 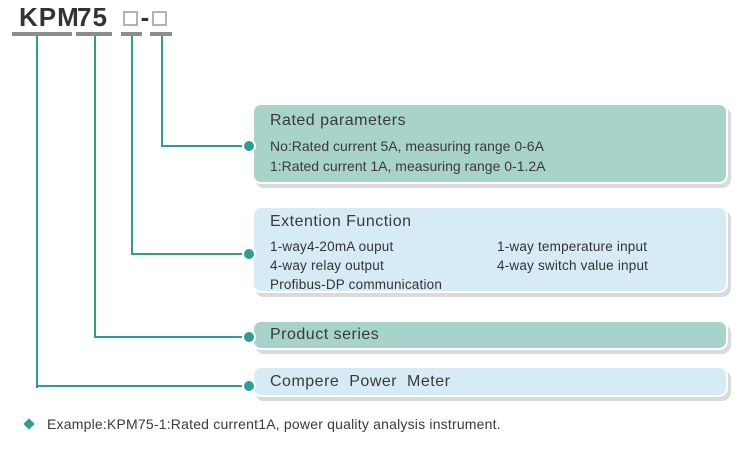 I want to click on diamond-bullet-icon, so click(x=29, y=424).